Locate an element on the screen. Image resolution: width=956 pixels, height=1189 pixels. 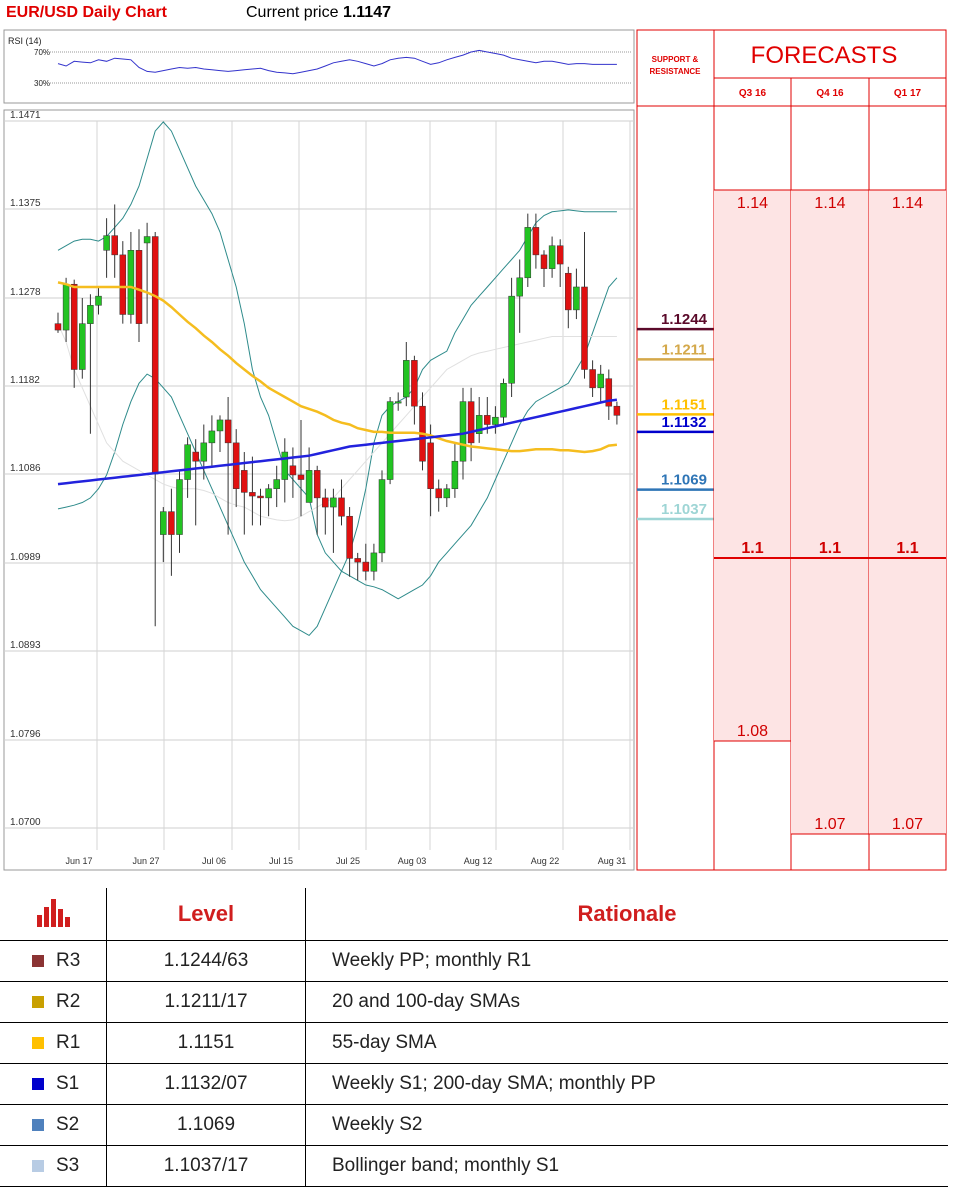
level-name-cell: S1 is located at coordinates (53, 1084).